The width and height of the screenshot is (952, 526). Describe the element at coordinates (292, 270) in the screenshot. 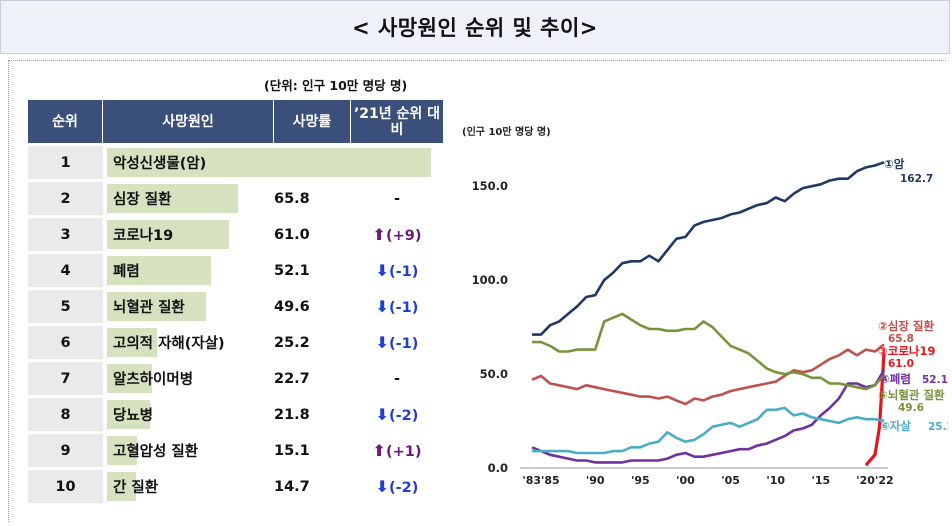

I see `rate-cell: 52.1` at that location.